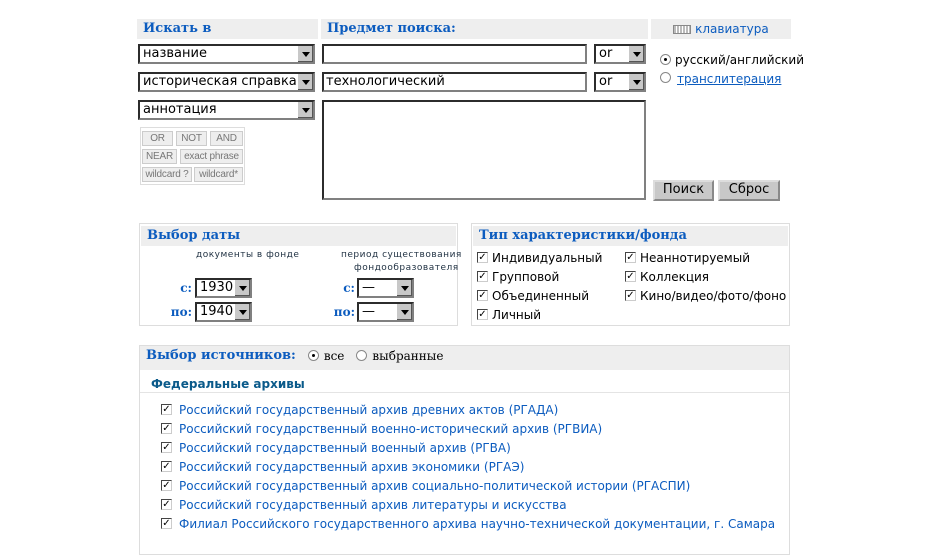 The image size is (935, 555). Describe the element at coordinates (349, 288) in the screenshot. I see `period-from-label: с:` at that location.